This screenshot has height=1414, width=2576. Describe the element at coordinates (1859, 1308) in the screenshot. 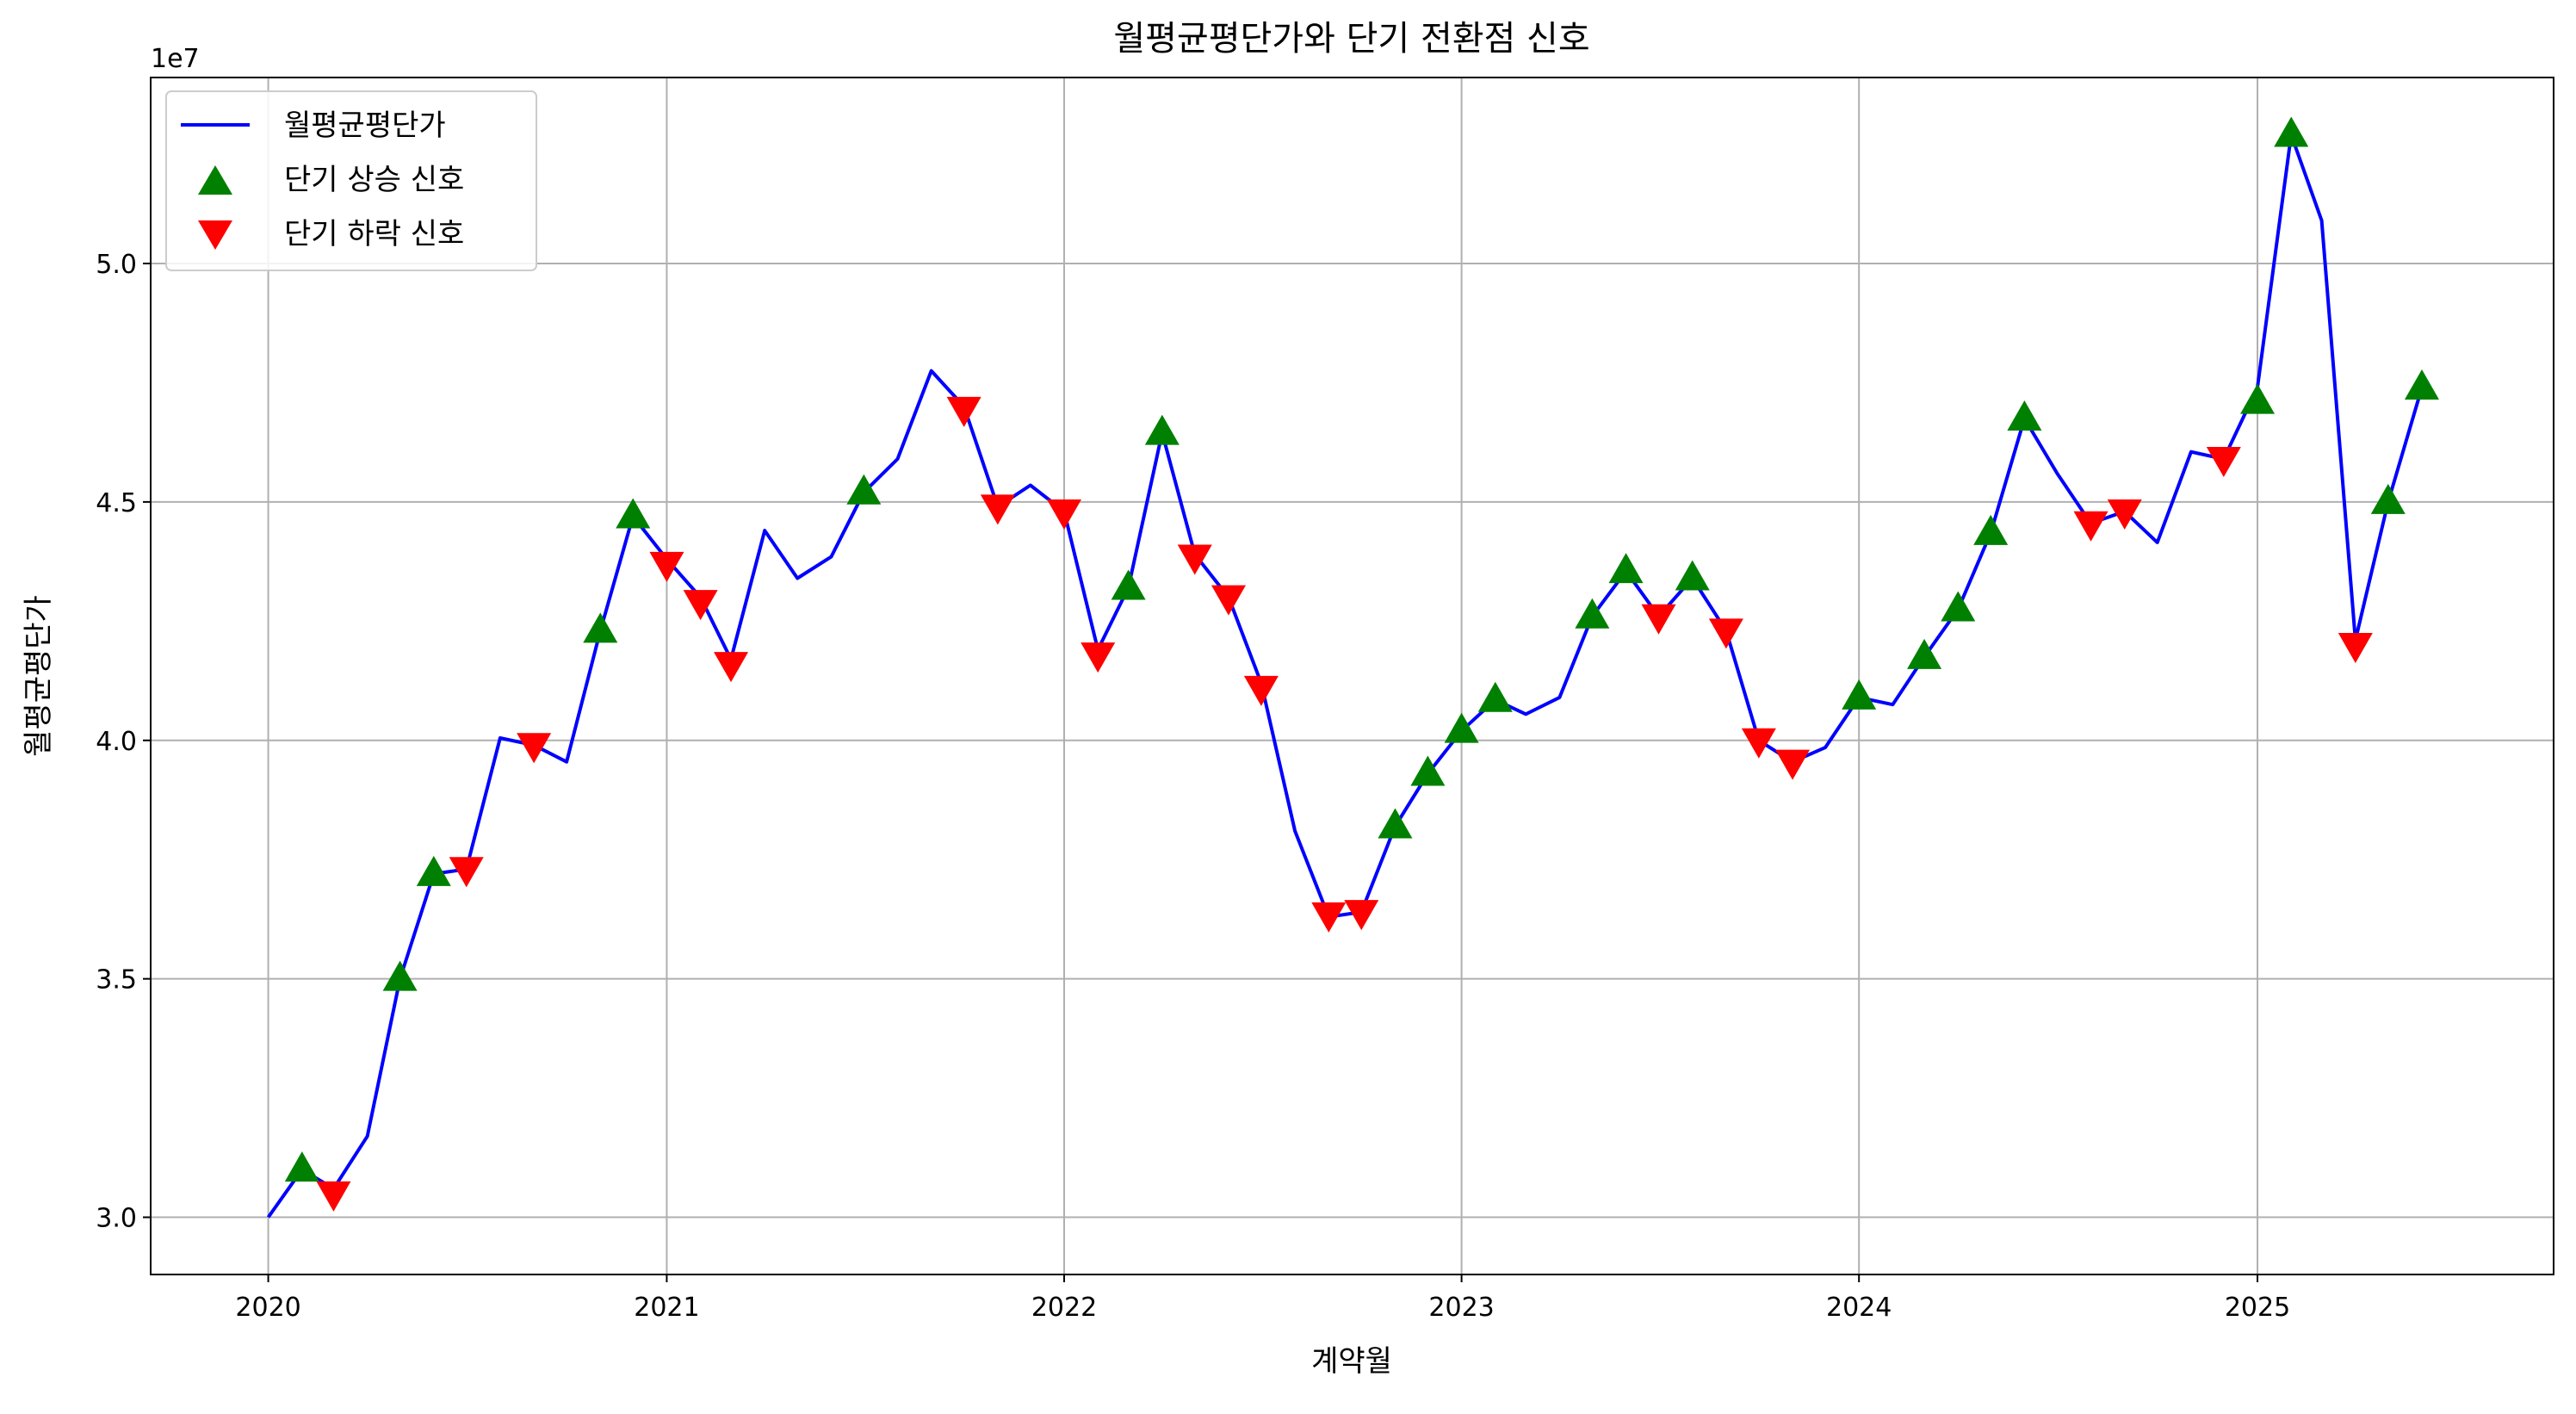

I see `x-tick-label: 2024` at that location.